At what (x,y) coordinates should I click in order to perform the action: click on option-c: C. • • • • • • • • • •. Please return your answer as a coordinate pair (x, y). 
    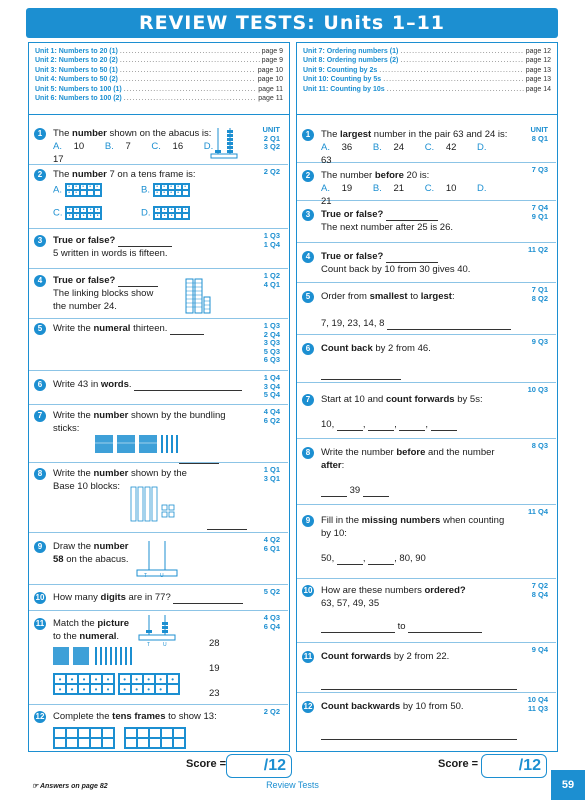
    Looking at the image, I should click on (78, 213).